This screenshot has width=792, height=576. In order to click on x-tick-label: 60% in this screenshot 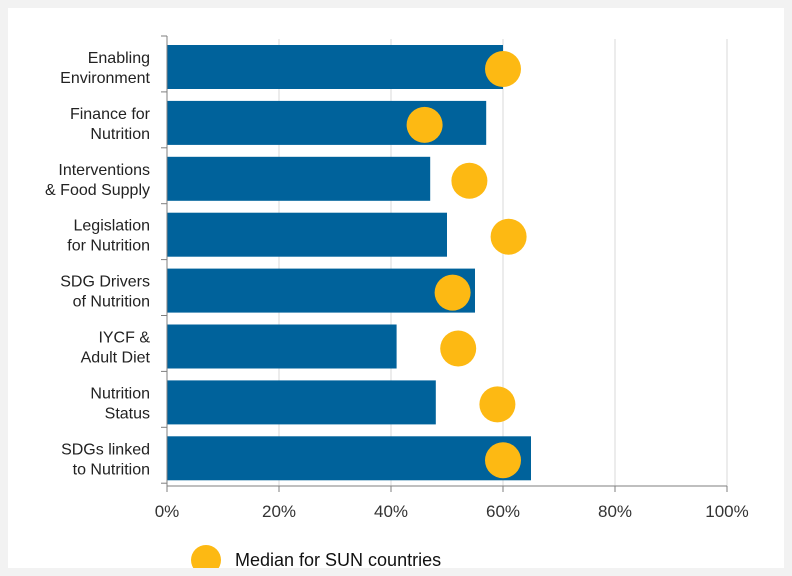, I will do `click(503, 511)`.